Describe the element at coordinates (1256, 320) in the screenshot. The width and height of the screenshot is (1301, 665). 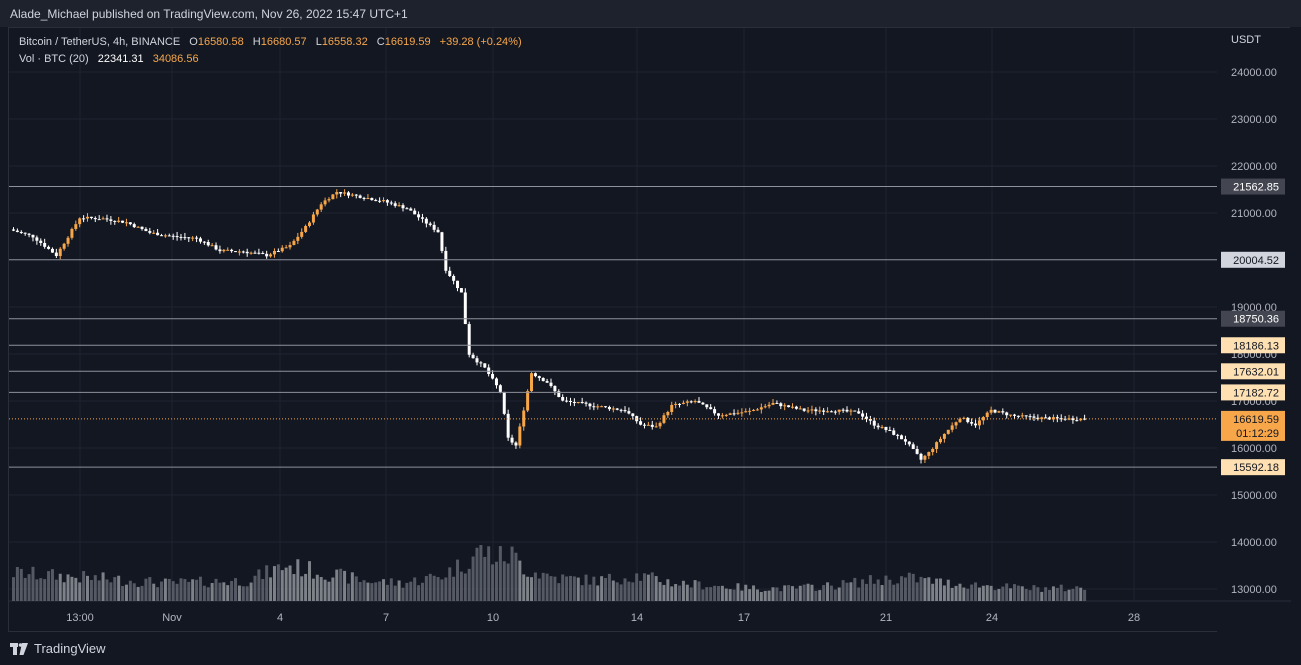
I see `level-label: 18750.36` at that location.